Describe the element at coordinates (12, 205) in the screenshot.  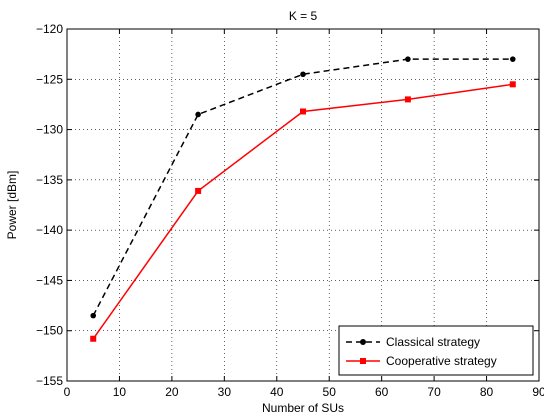
I see `y-axis-label: Power [dBm]` at that location.